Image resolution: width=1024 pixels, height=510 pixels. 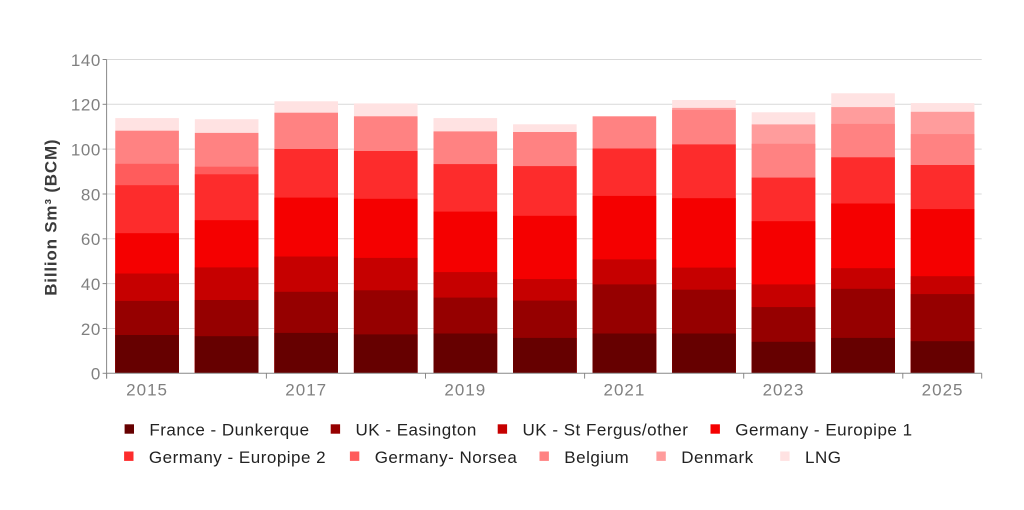 What do you see at coordinates (823, 430) in the screenshot?
I see `svg-text: Germany - Europipe 1` at bounding box center [823, 430].